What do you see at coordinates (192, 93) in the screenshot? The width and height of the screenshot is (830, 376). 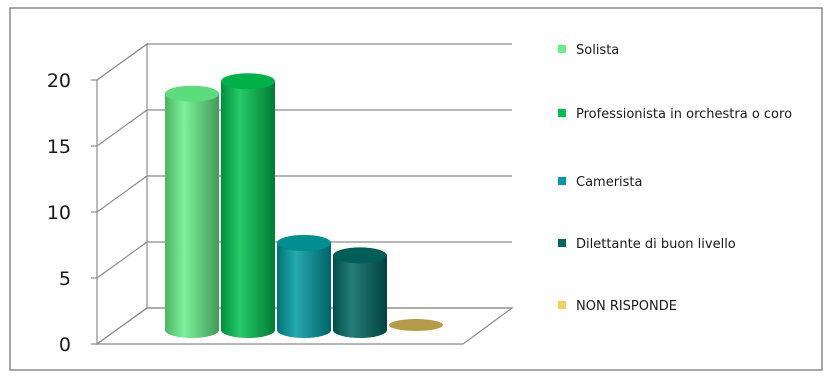 I see `bar-1-top` at bounding box center [192, 93].